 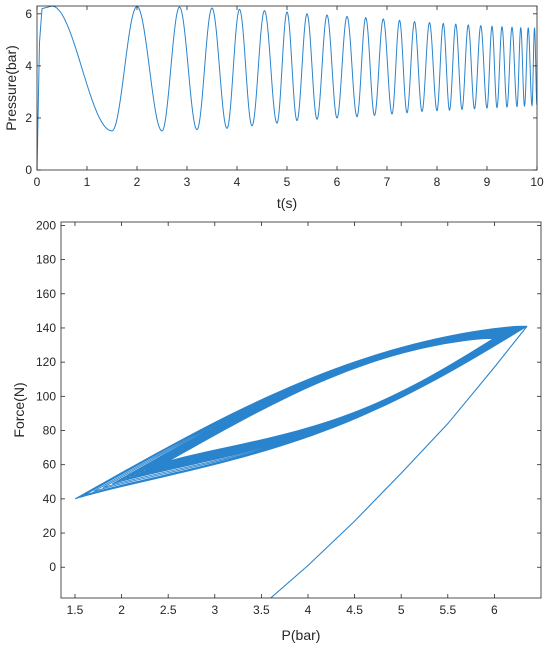 I want to click on y-tick-label: 20, so click(x=50, y=533).